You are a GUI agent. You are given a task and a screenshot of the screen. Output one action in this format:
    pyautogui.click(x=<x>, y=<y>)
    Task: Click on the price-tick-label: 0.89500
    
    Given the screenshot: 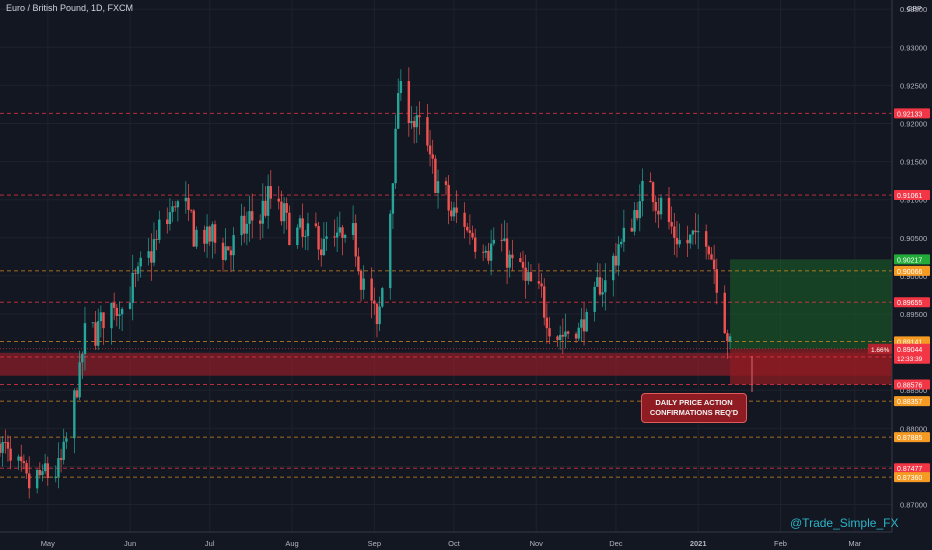 What is the action you would take?
    pyautogui.click(x=913, y=314)
    